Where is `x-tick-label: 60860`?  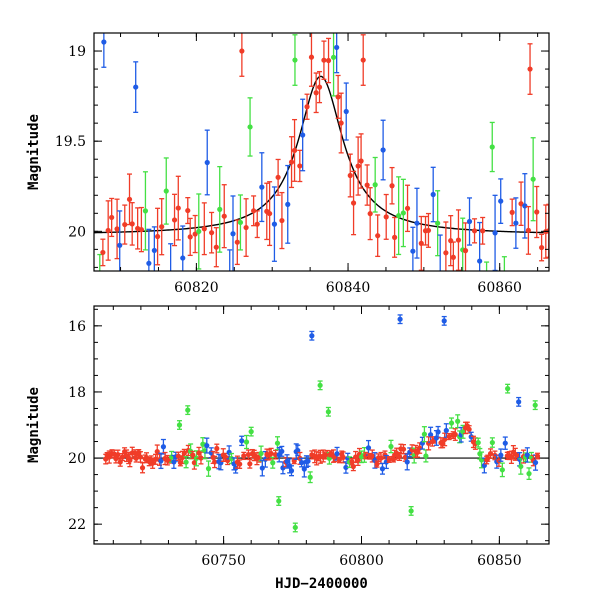
x-tick-label: 60860 is located at coordinates (499, 288).